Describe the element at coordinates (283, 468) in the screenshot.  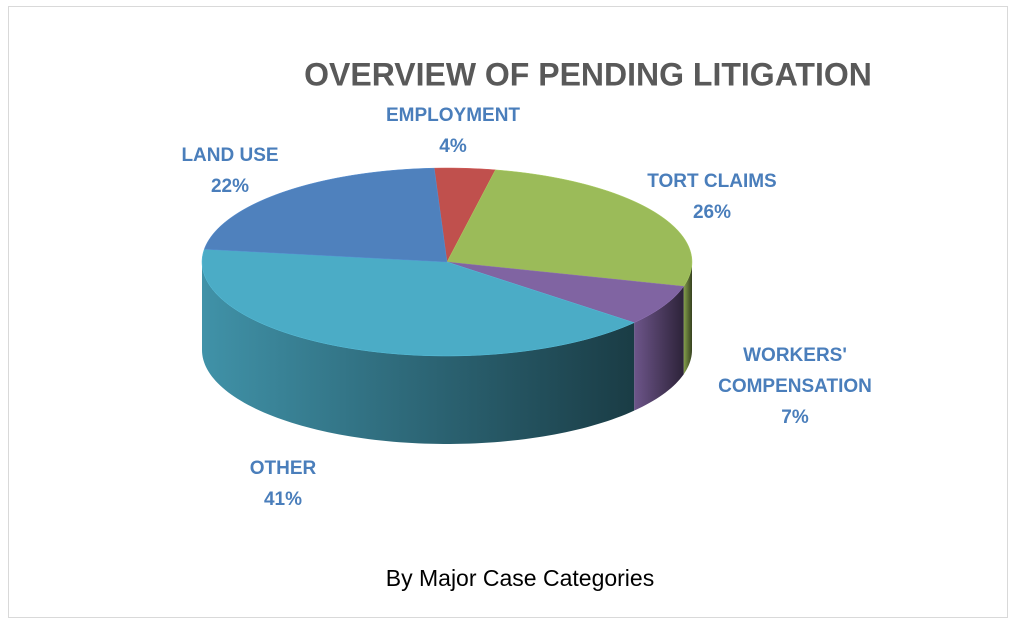
I see `category-label: OTHER` at that location.